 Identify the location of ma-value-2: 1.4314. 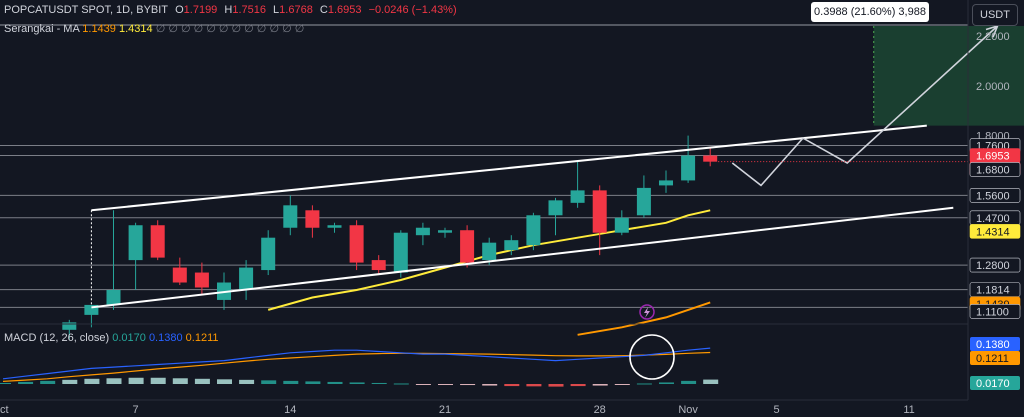
(135, 29).